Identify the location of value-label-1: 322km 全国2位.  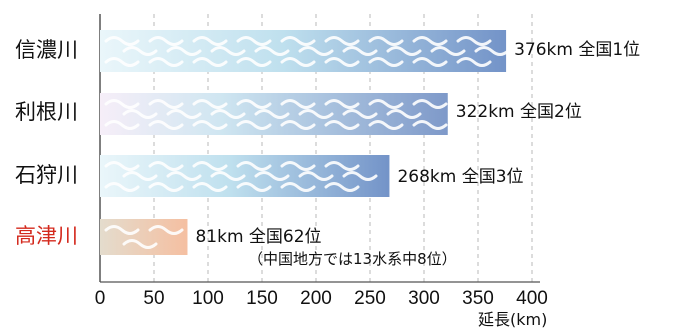
(519, 112).